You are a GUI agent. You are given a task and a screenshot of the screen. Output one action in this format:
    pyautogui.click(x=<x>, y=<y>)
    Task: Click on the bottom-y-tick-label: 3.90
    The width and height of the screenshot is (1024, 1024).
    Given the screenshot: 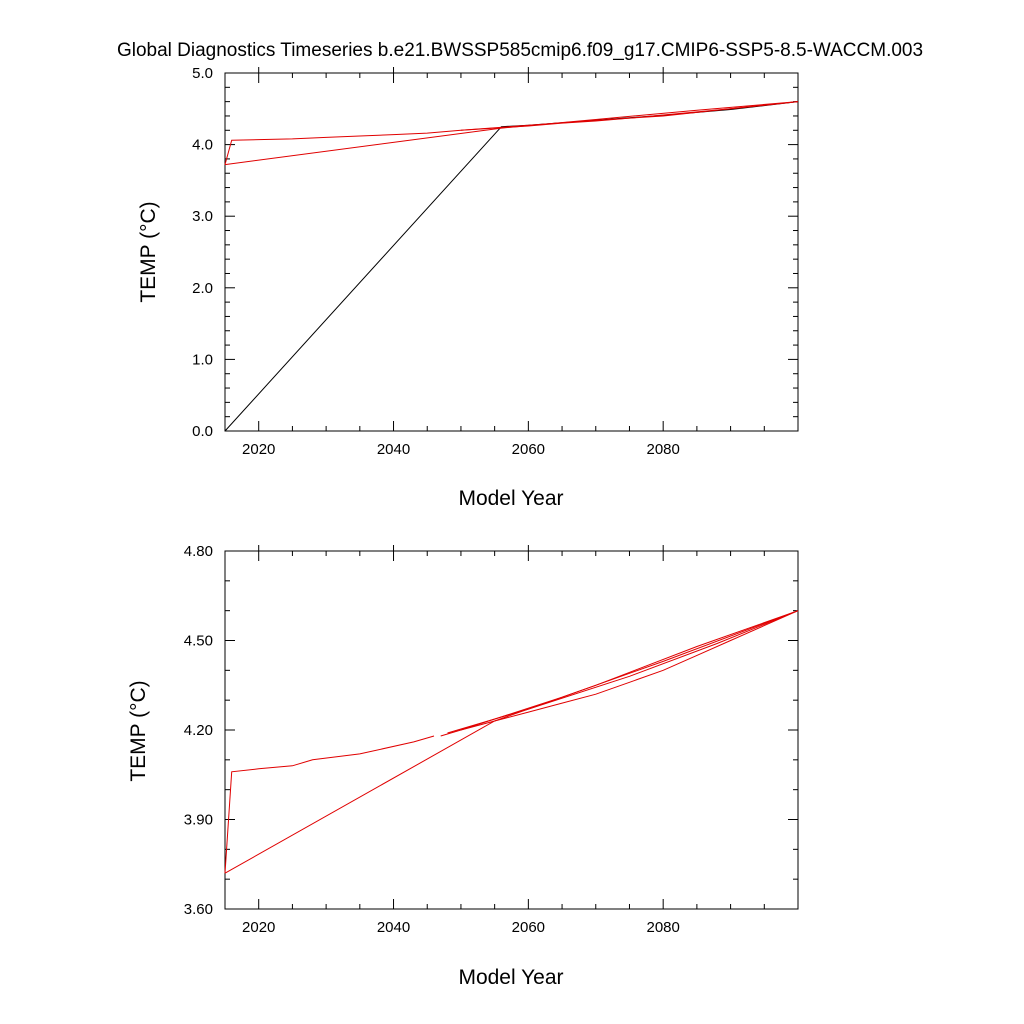 What is the action you would take?
    pyautogui.click(x=198, y=820)
    